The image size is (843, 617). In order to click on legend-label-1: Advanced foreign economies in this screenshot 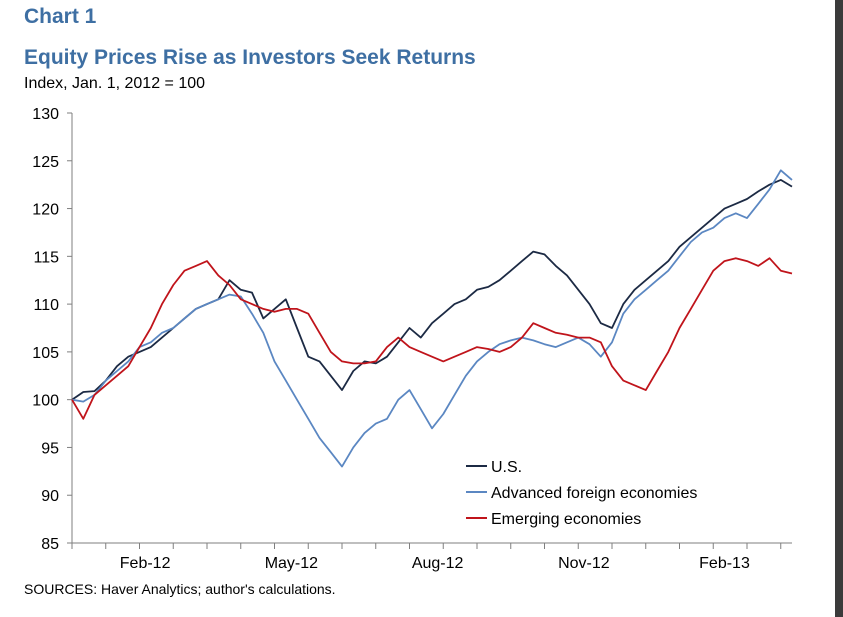, I will do `click(594, 493)`.